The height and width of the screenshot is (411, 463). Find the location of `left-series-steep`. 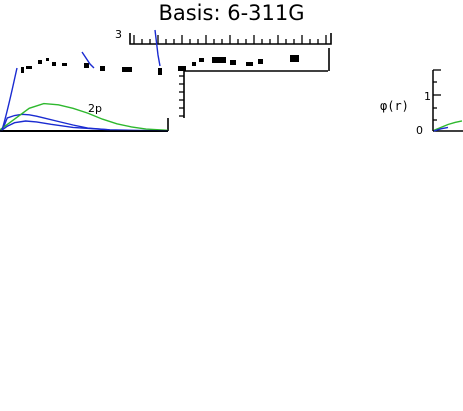

left-series-steep is located at coordinates (9, 99).